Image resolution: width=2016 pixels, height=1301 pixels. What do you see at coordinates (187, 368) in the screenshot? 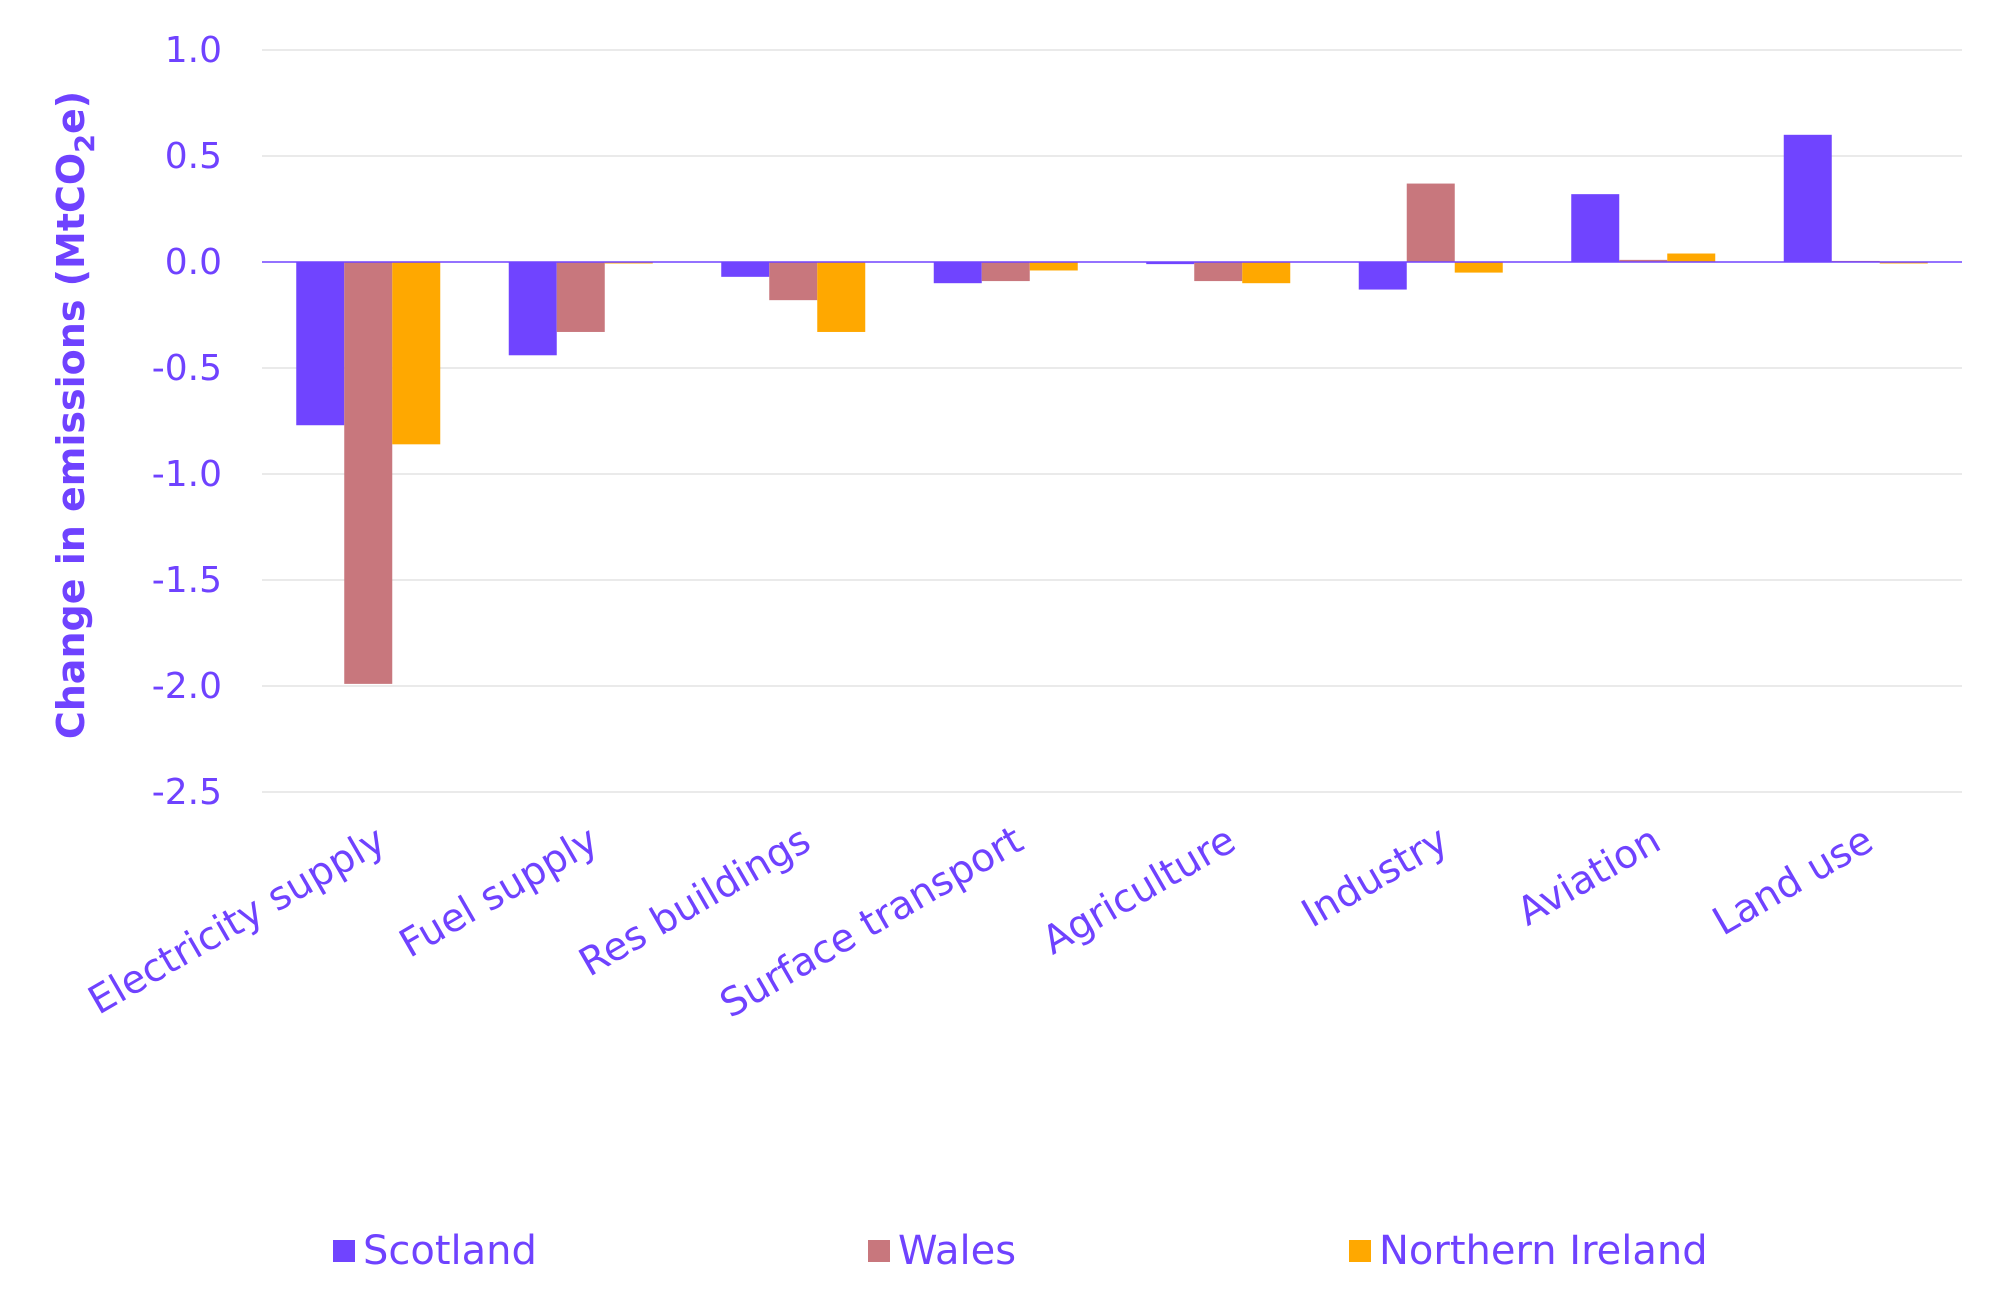
I see `y-tick-label: -0.5` at bounding box center [187, 368].